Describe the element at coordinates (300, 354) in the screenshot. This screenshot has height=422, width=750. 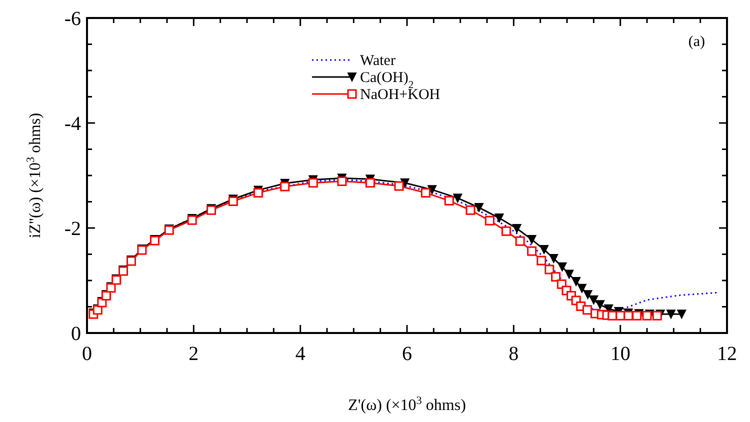
I see `x-tick-label: 4` at that location.